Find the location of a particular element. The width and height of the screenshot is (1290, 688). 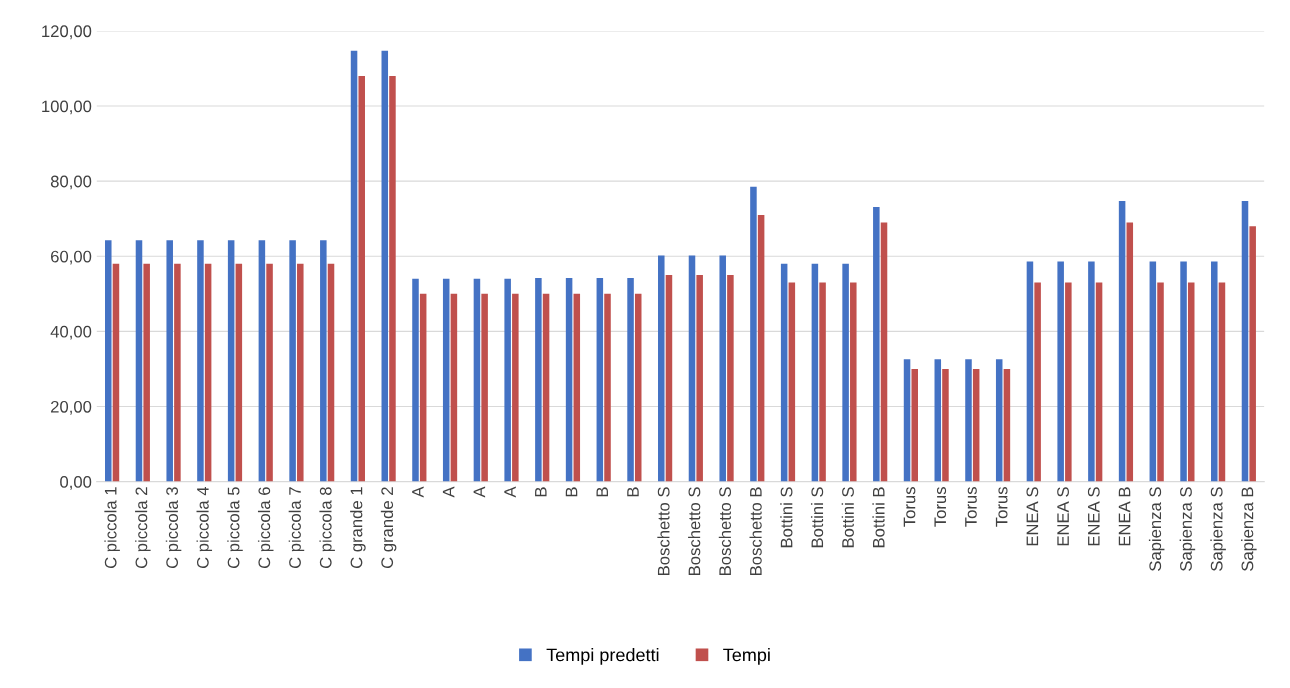

y-tick-label: 80,00 is located at coordinates (71, 182).